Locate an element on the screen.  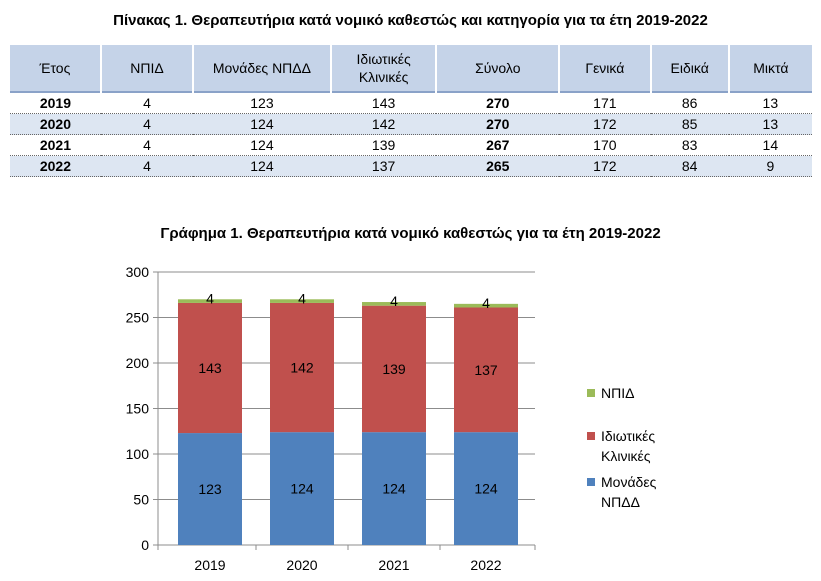
cell-special: 83 is located at coordinates (689, 145).